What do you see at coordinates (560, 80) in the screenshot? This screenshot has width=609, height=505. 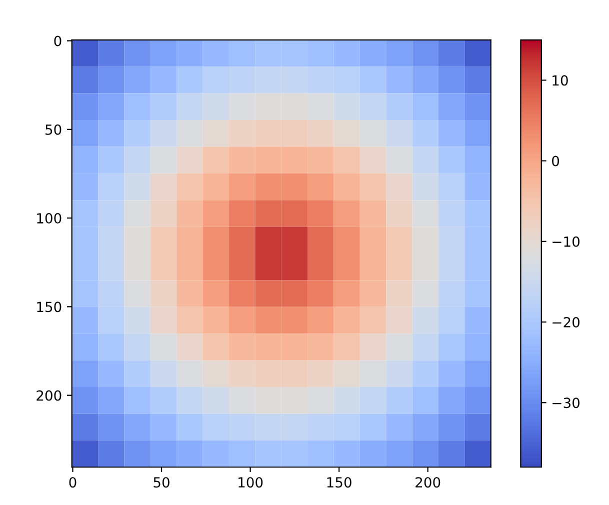 I see `color-bar-label: 10` at bounding box center [560, 80].